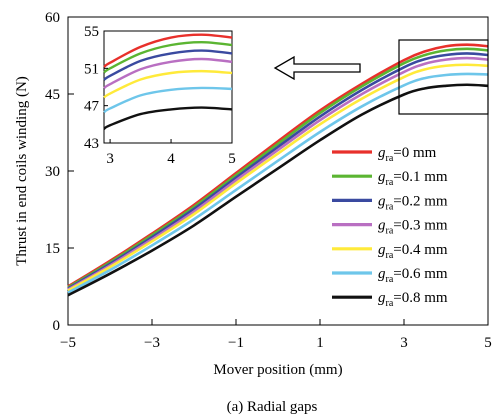 The width and height of the screenshot is (492, 420). I want to click on x-tick-label: −3, so click(152, 343).